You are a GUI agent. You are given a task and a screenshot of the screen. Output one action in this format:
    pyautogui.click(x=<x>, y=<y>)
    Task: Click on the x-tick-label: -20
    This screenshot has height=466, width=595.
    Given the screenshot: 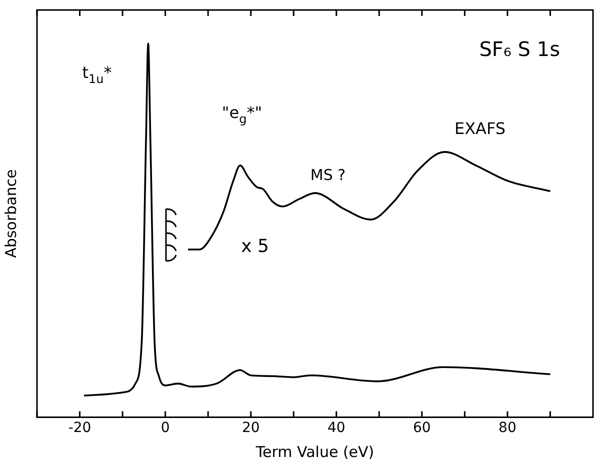 What is the action you would take?
    pyautogui.click(x=80, y=428)
    